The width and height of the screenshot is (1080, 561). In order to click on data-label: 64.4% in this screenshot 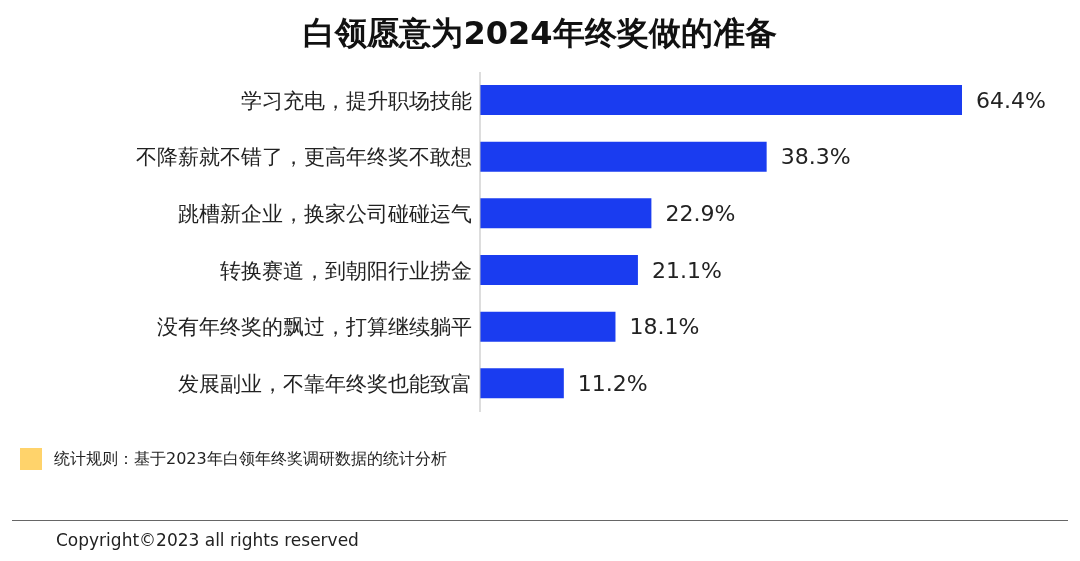, I will do `click(1011, 100)`.